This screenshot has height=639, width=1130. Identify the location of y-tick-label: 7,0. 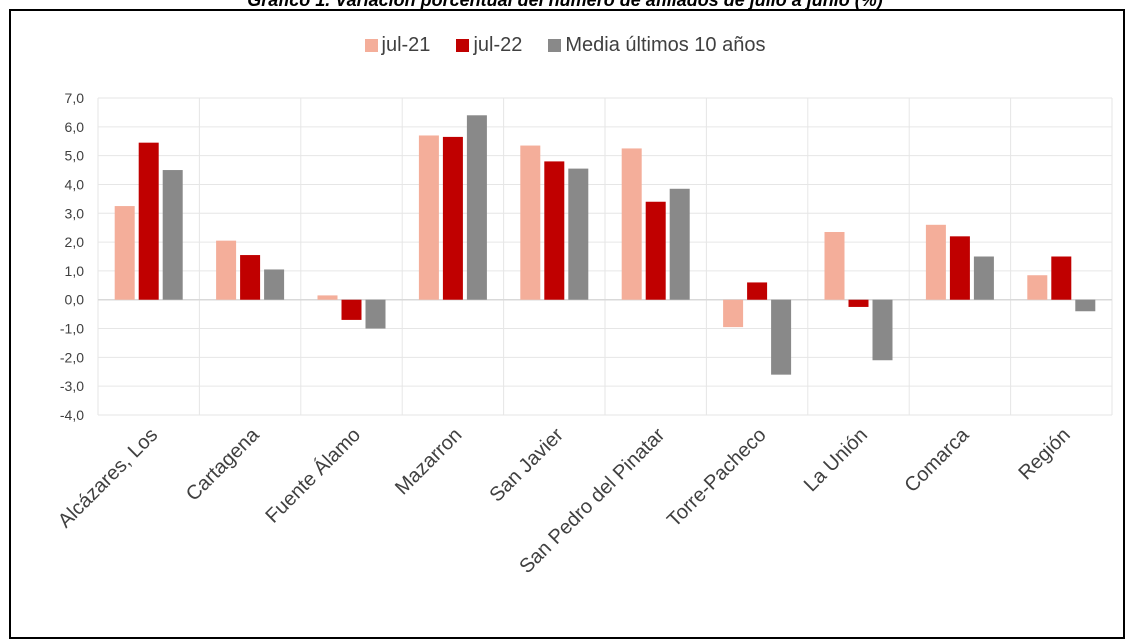
(75, 98).